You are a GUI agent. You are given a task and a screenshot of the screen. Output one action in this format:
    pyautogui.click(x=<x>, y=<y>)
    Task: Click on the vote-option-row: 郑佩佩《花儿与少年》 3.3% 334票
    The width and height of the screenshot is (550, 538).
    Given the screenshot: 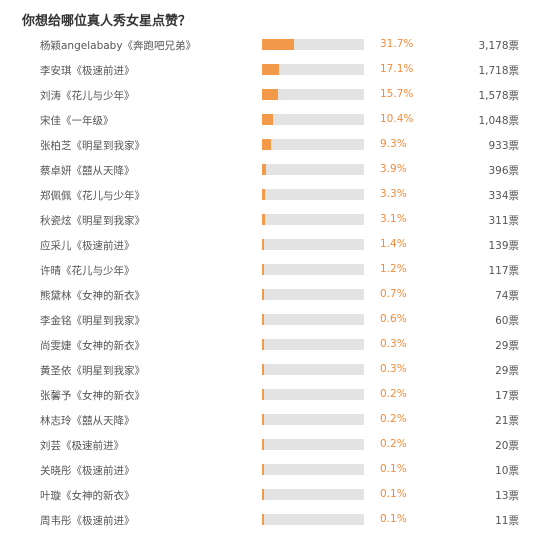 What is the action you would take?
    pyautogui.click(x=275, y=195)
    